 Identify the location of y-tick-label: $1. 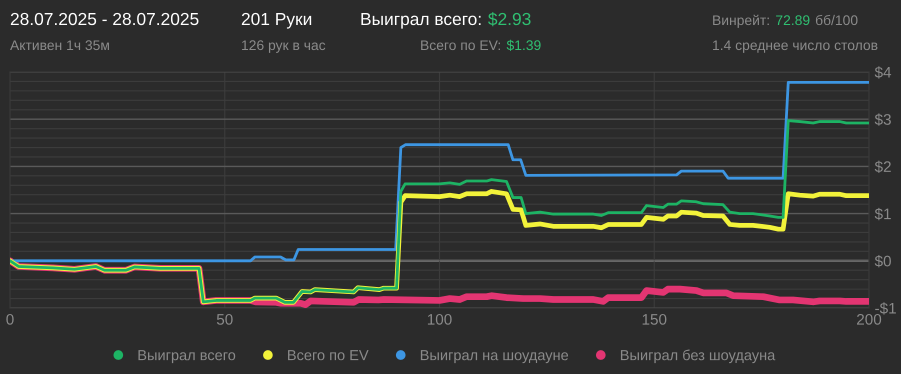
(882, 214).